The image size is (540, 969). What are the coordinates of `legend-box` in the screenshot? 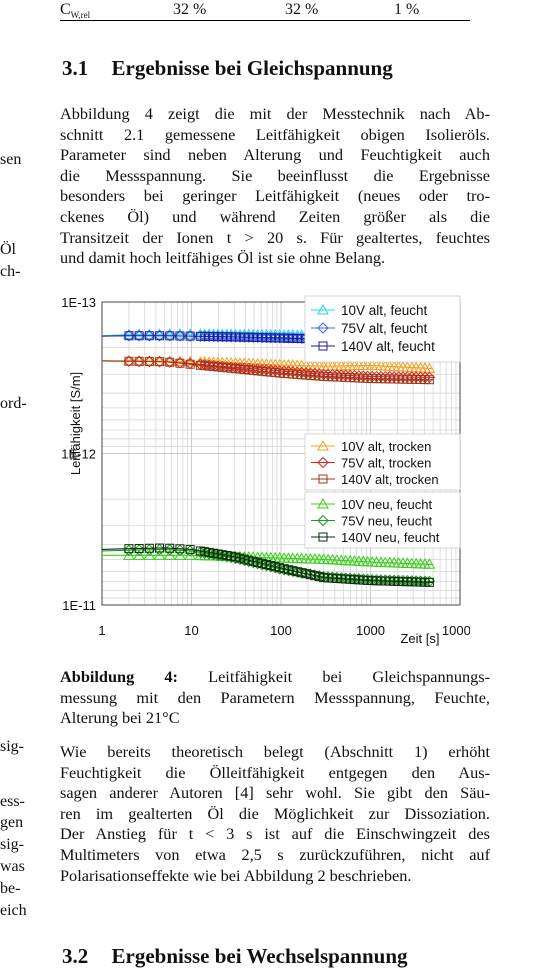 It's located at (382, 329).